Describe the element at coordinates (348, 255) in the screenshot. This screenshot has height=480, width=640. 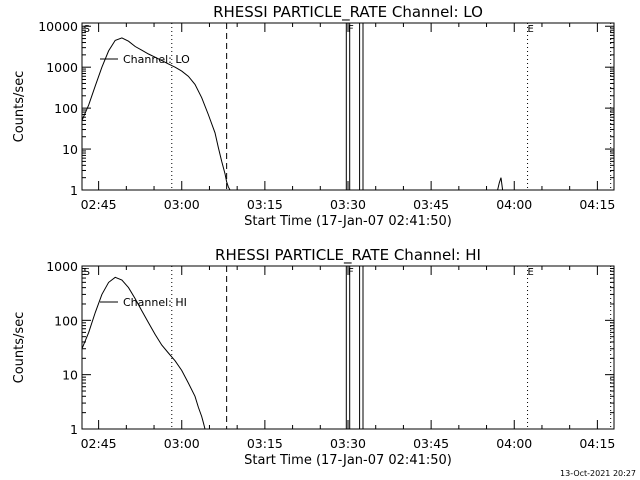
I see `chart-title: RHESSI PARTICLE_RATE Channel: HI` at that location.